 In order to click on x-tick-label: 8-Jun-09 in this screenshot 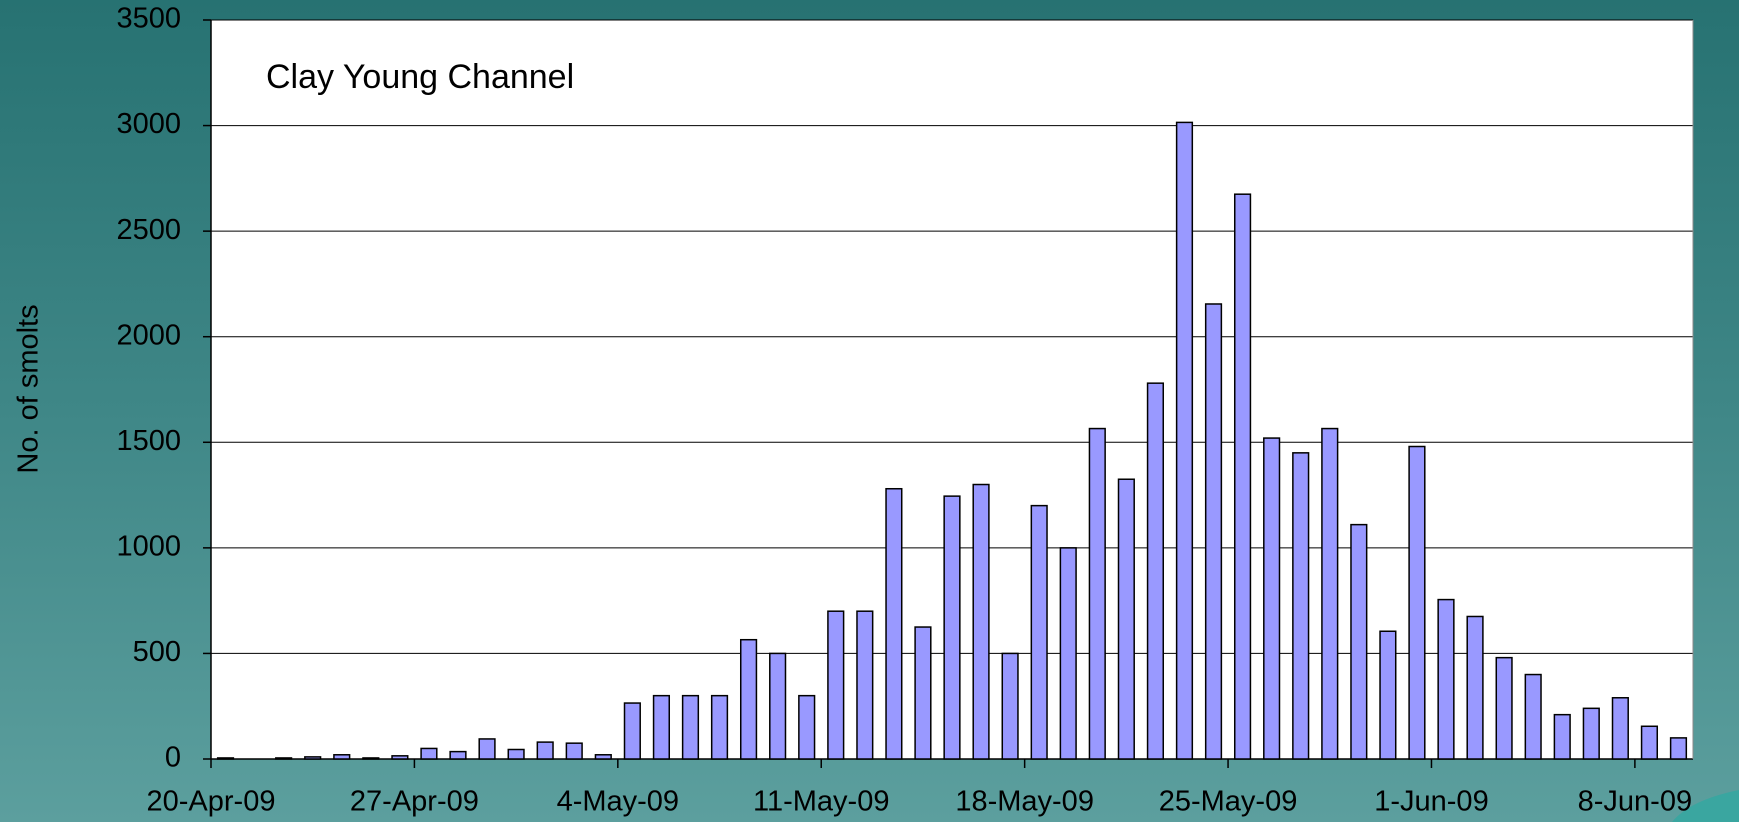, I will do `click(1635, 802)`.